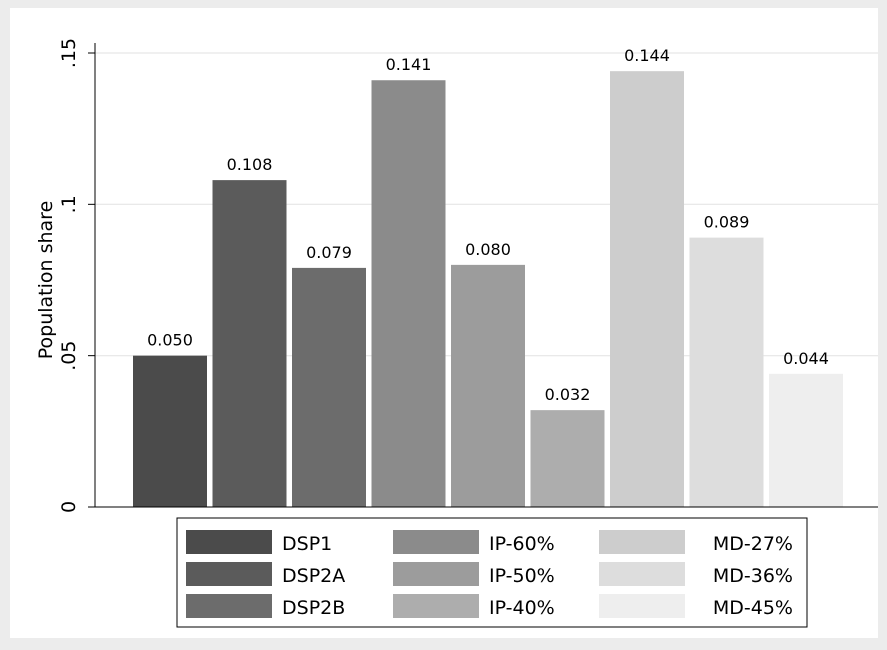  What do you see at coordinates (409, 64) in the screenshot?
I see `data-label: 0.141` at bounding box center [409, 64].